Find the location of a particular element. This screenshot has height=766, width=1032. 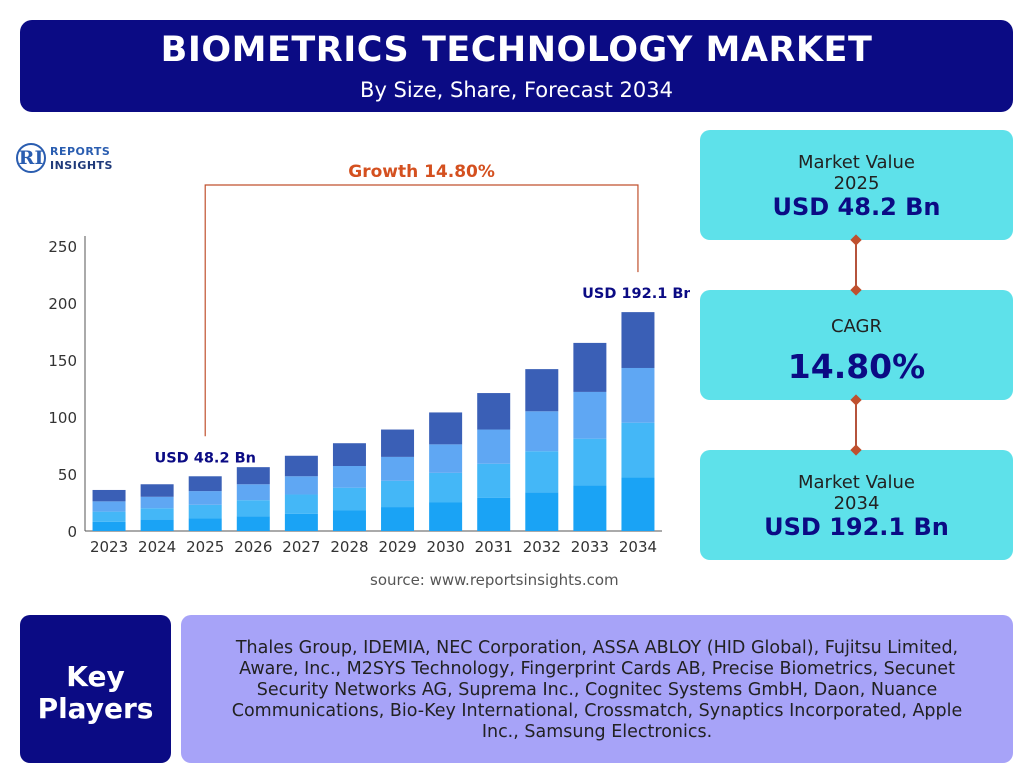

end-value-label: USD 192.1 Bn is located at coordinates (636, 294).